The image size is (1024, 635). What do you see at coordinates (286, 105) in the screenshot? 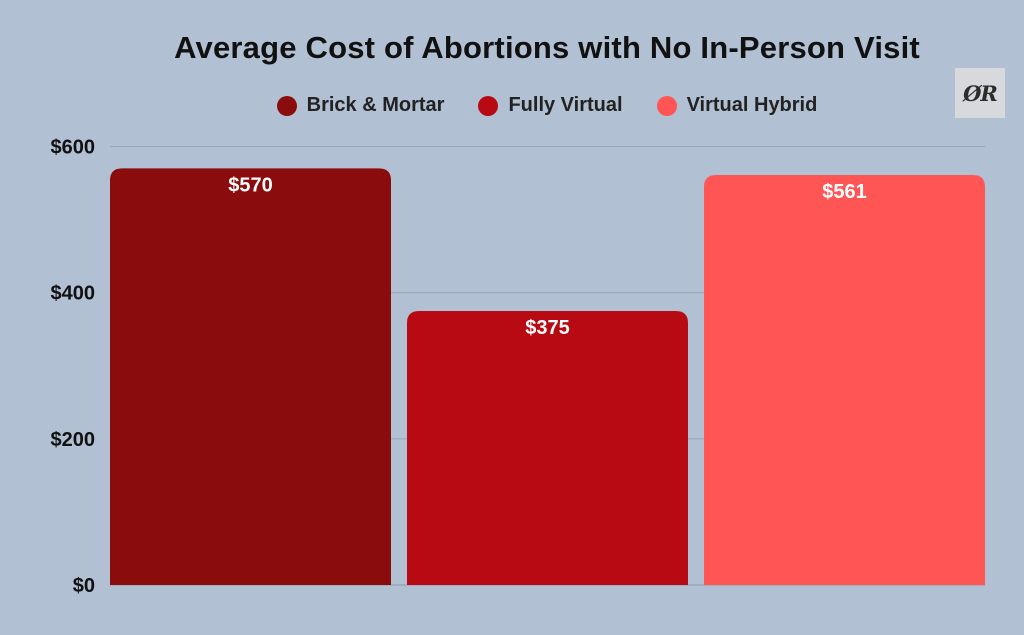
I see `legend-swatch-brick-mortar` at bounding box center [286, 105].